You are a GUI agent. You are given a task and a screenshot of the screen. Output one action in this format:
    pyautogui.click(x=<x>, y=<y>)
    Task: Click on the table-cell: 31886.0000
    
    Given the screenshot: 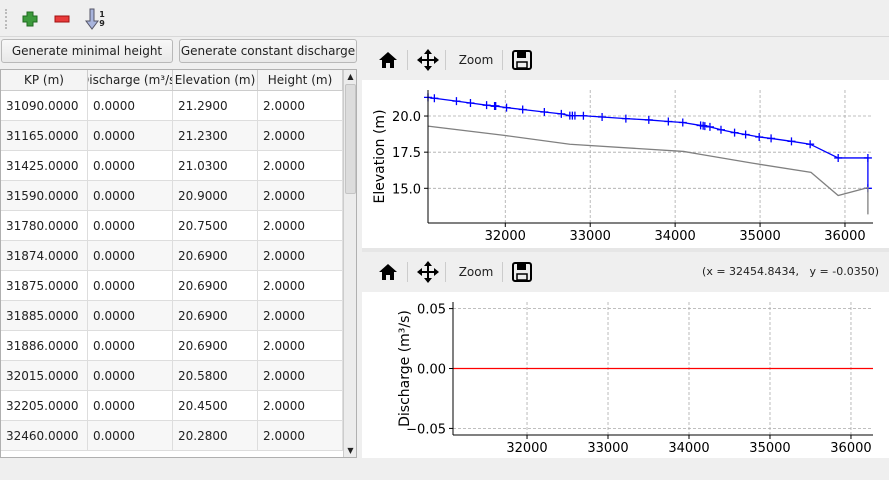 What is the action you would take?
    pyautogui.click(x=44, y=346)
    